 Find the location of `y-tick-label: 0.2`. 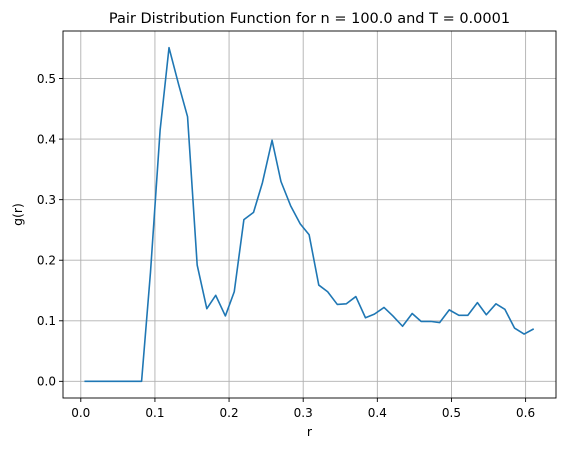

y-tick-label: 0.2 is located at coordinates (46, 261).